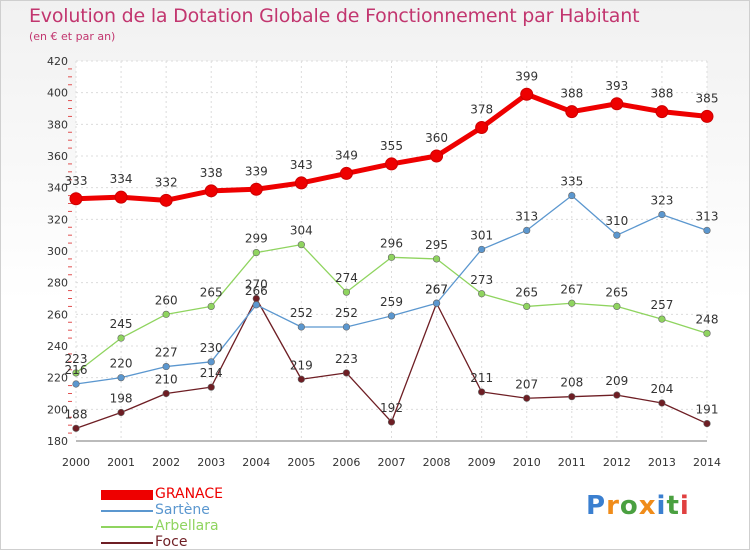 This screenshot has width=750, height=551. What do you see at coordinates (57, 93) in the screenshot?
I see `y-tick-label: 400` at bounding box center [57, 93].